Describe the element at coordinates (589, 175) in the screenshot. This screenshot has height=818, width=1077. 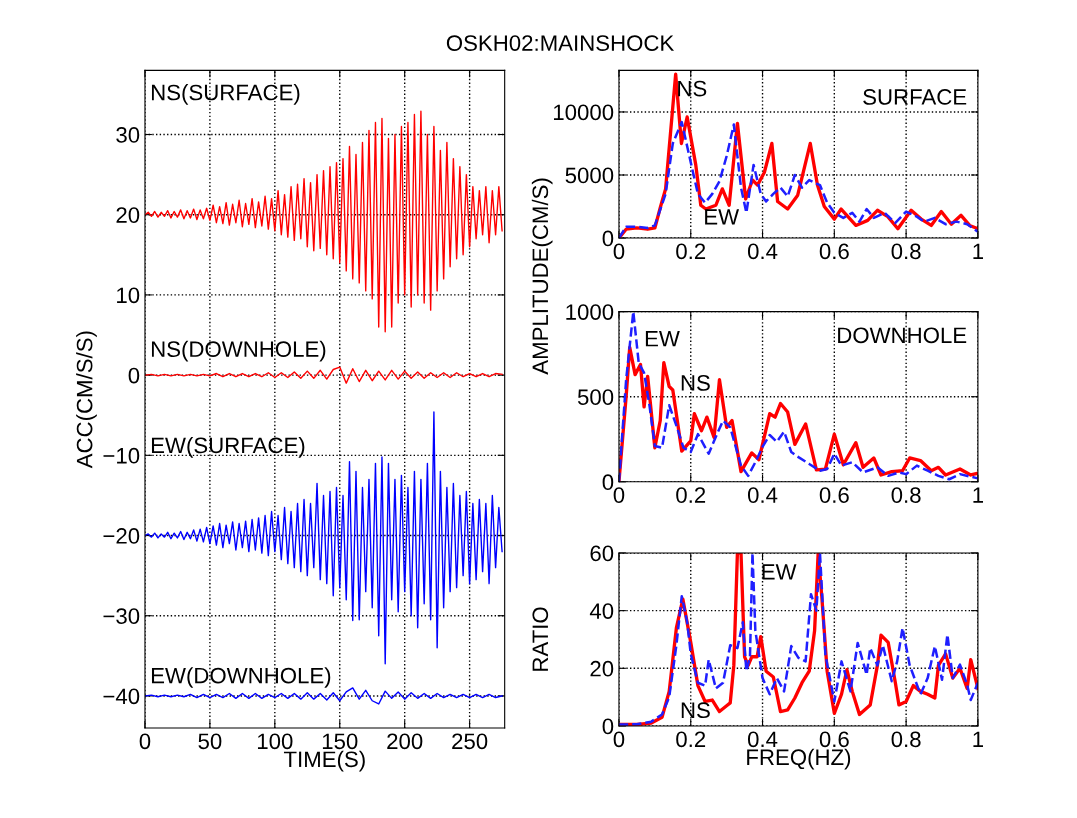
I see `y-tick-label: 5000` at that location.